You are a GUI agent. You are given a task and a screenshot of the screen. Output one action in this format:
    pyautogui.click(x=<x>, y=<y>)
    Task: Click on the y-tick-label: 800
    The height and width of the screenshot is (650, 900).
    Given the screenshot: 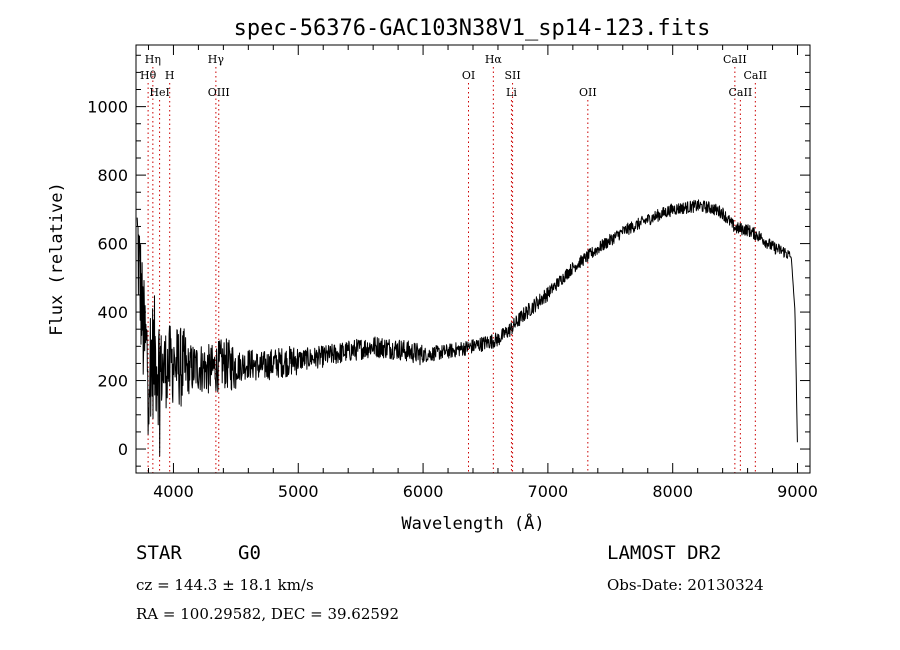 What is the action you would take?
    pyautogui.click(x=112, y=175)
    